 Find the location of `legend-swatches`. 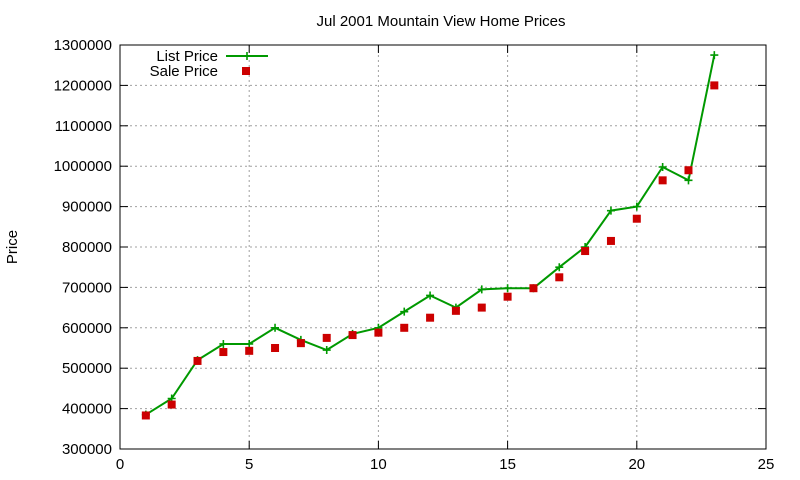

legend-swatches is located at coordinates (247, 63).